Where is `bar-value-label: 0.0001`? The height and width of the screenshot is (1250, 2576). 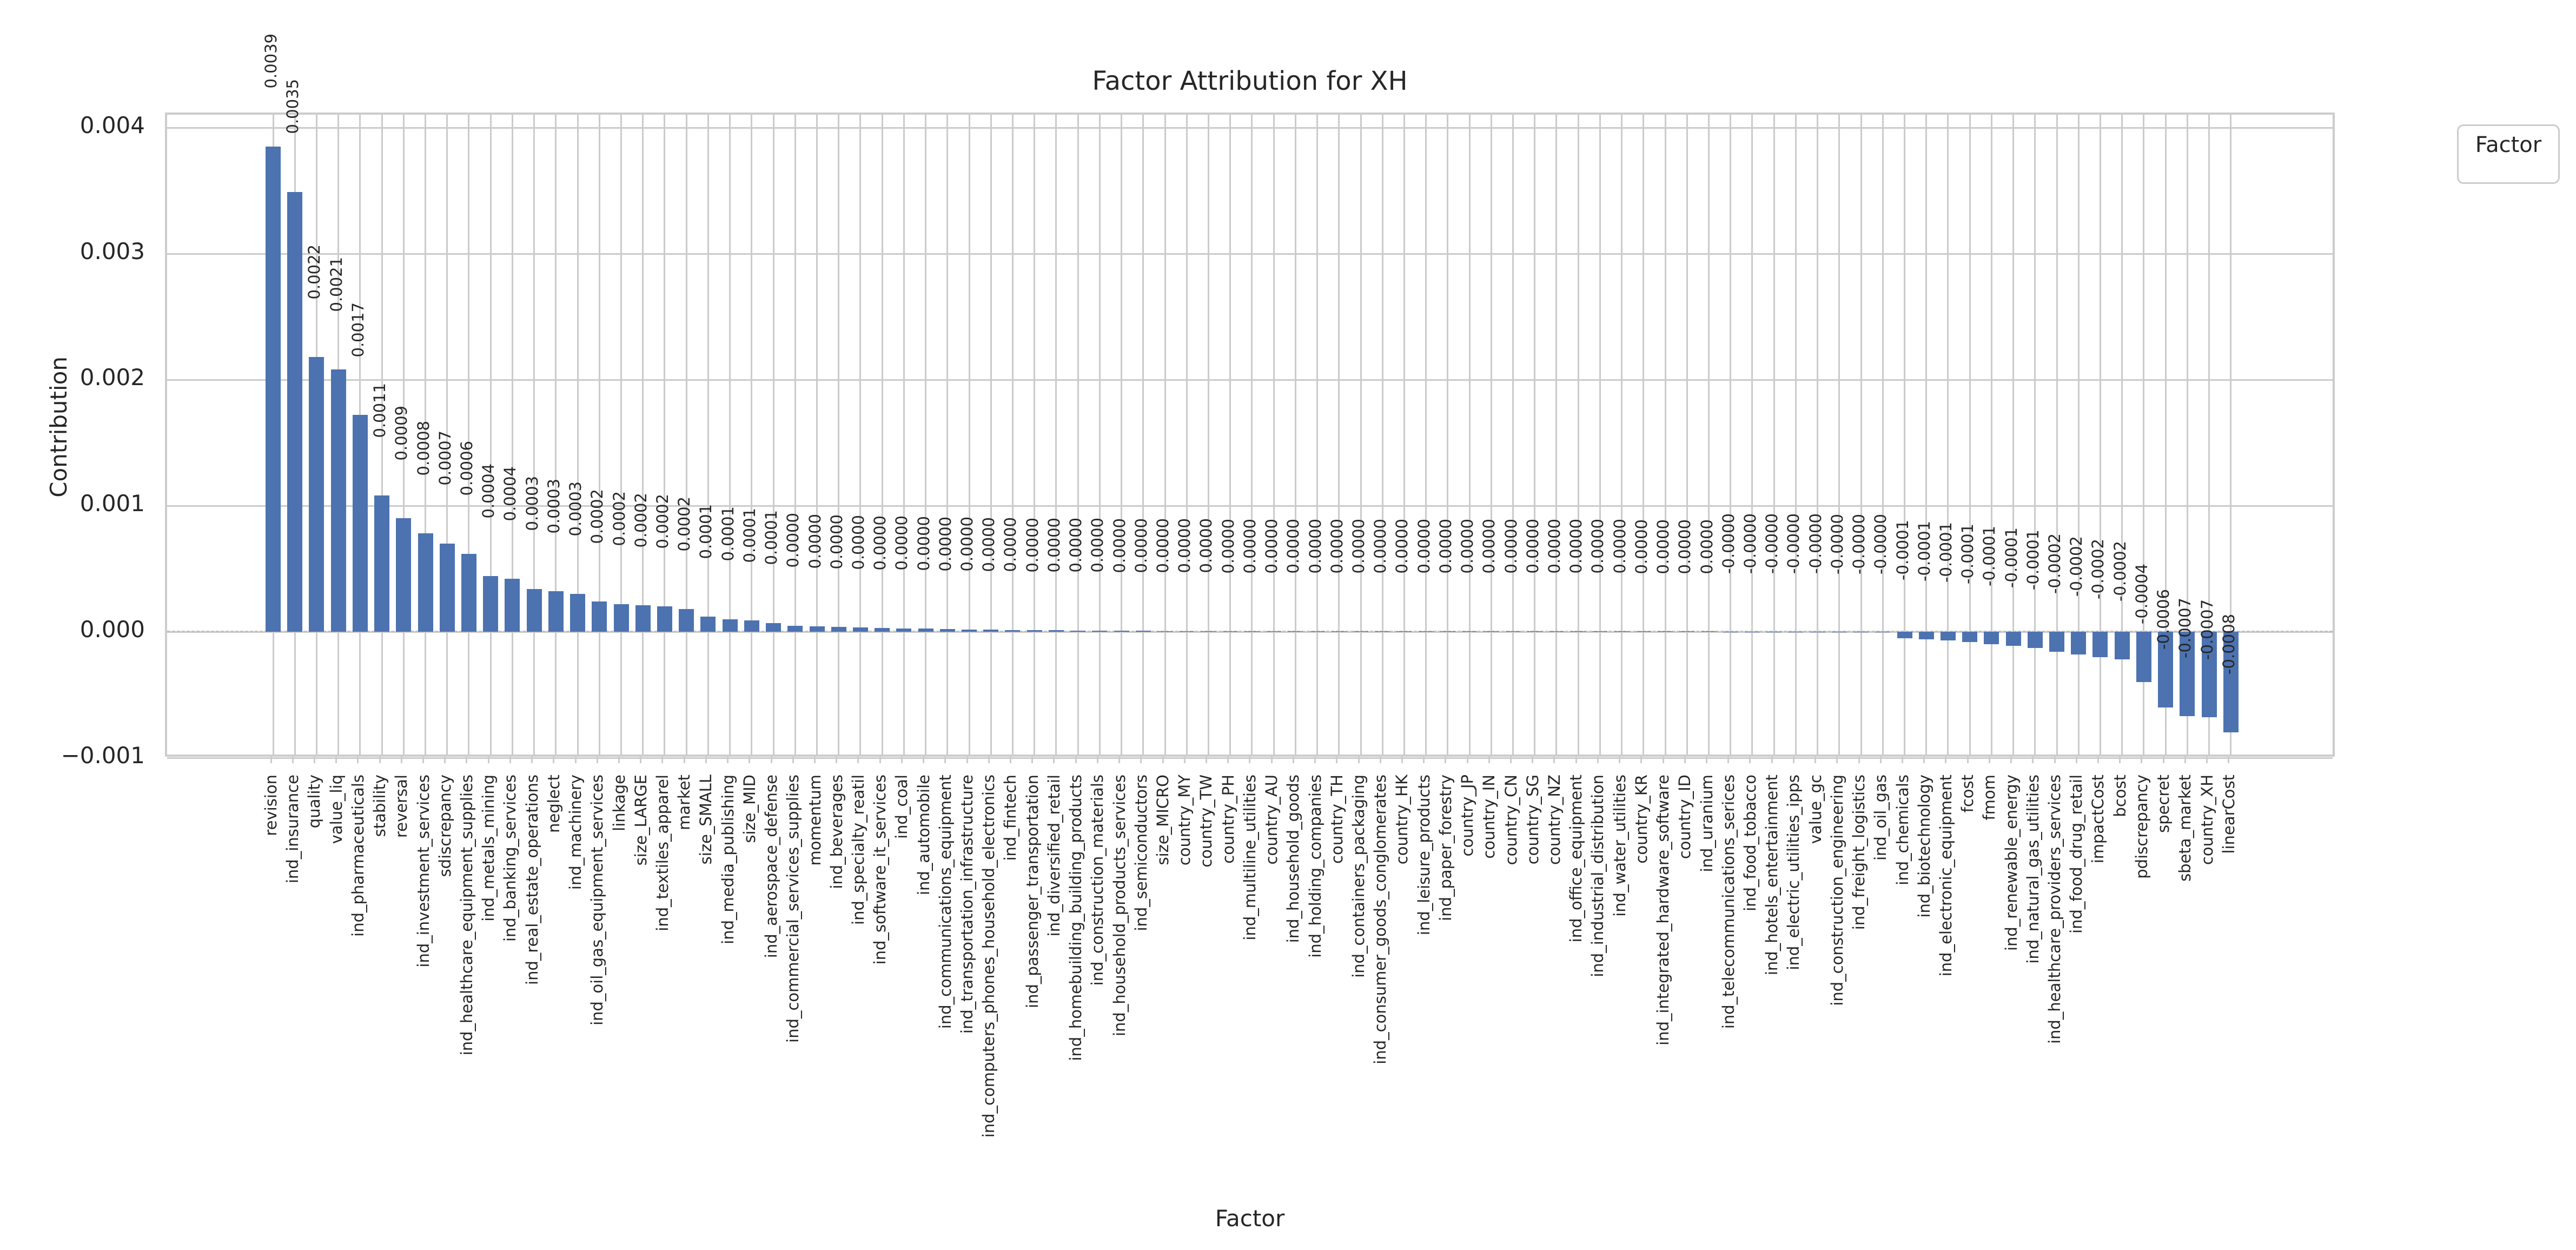 bar-value-label: 0.0001 is located at coordinates (707, 531).